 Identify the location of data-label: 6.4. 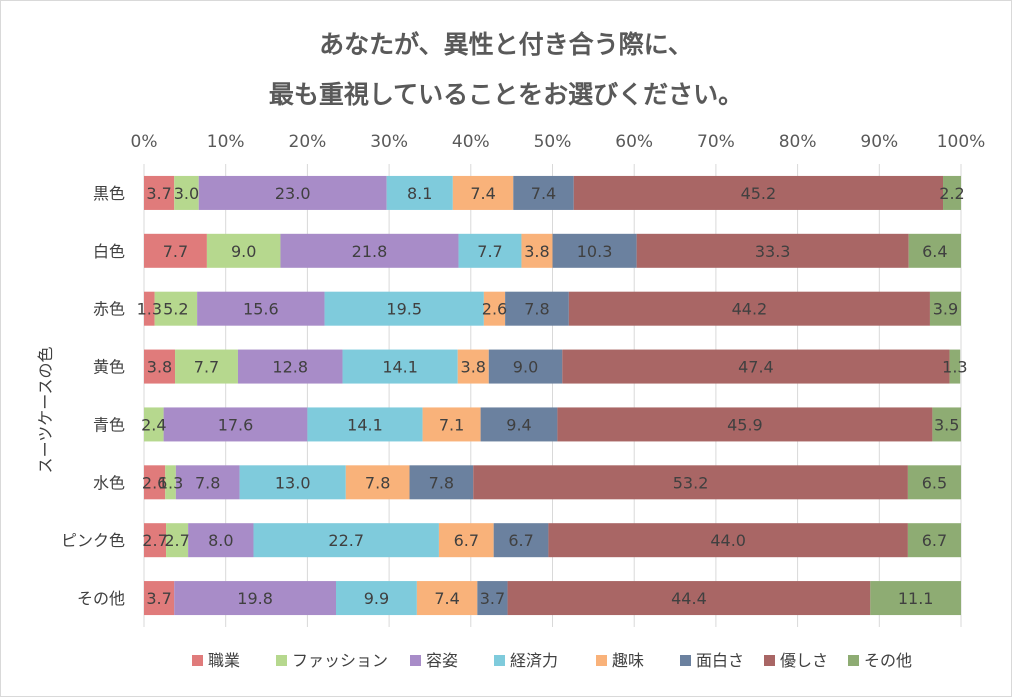
(934, 251).